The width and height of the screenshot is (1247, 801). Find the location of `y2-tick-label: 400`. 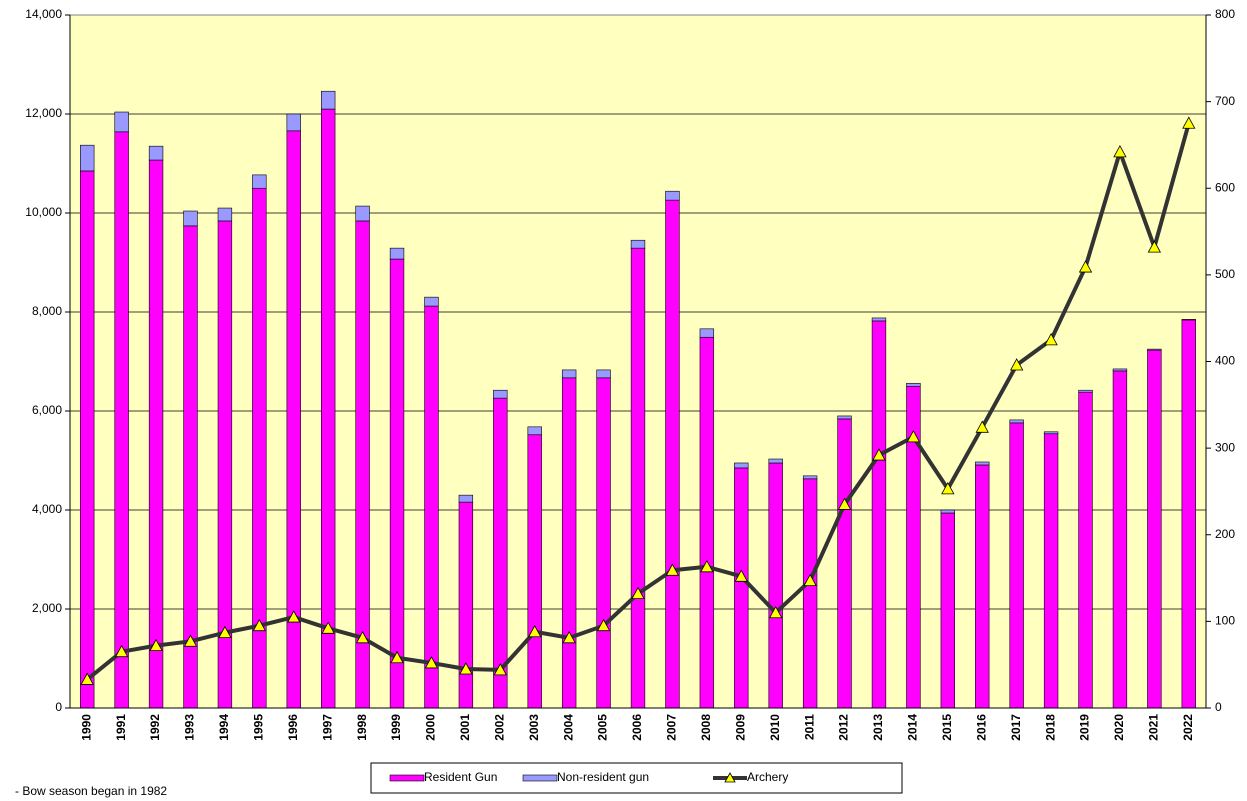

y2-tick-label: 400 is located at coordinates (1225, 361).